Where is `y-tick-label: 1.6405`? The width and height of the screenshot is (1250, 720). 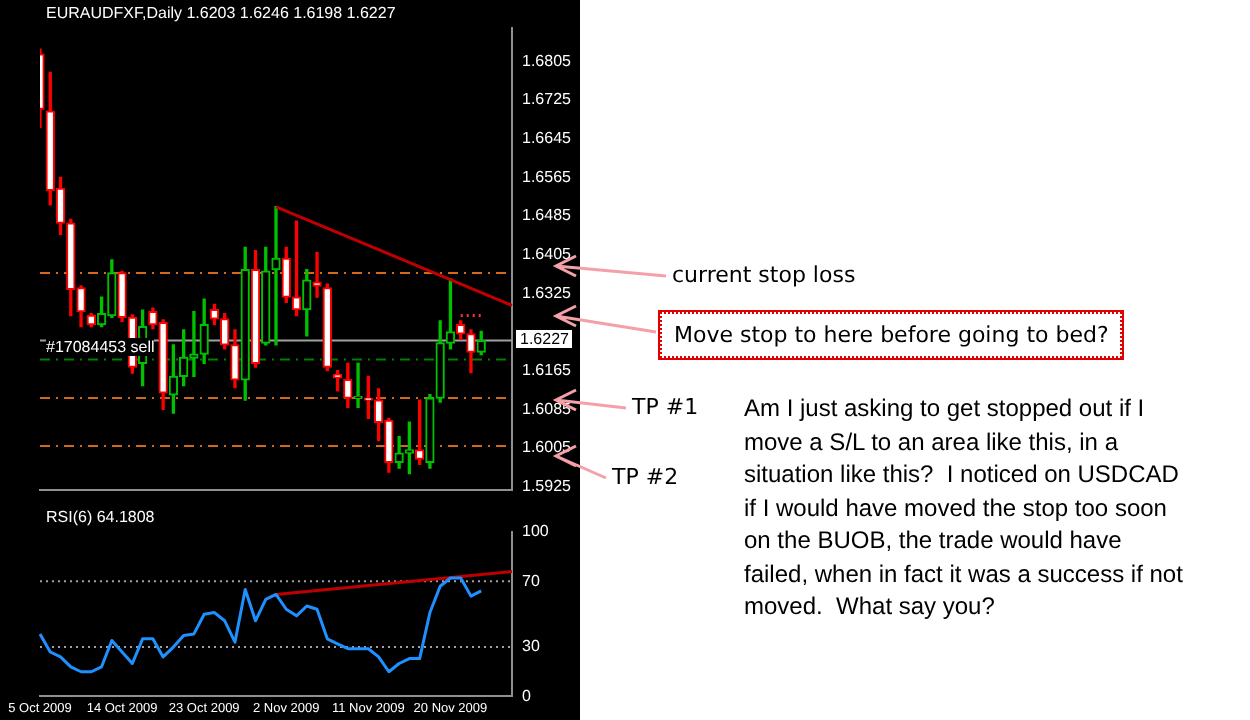
y-tick-label: 1.6405 is located at coordinates (547, 254).